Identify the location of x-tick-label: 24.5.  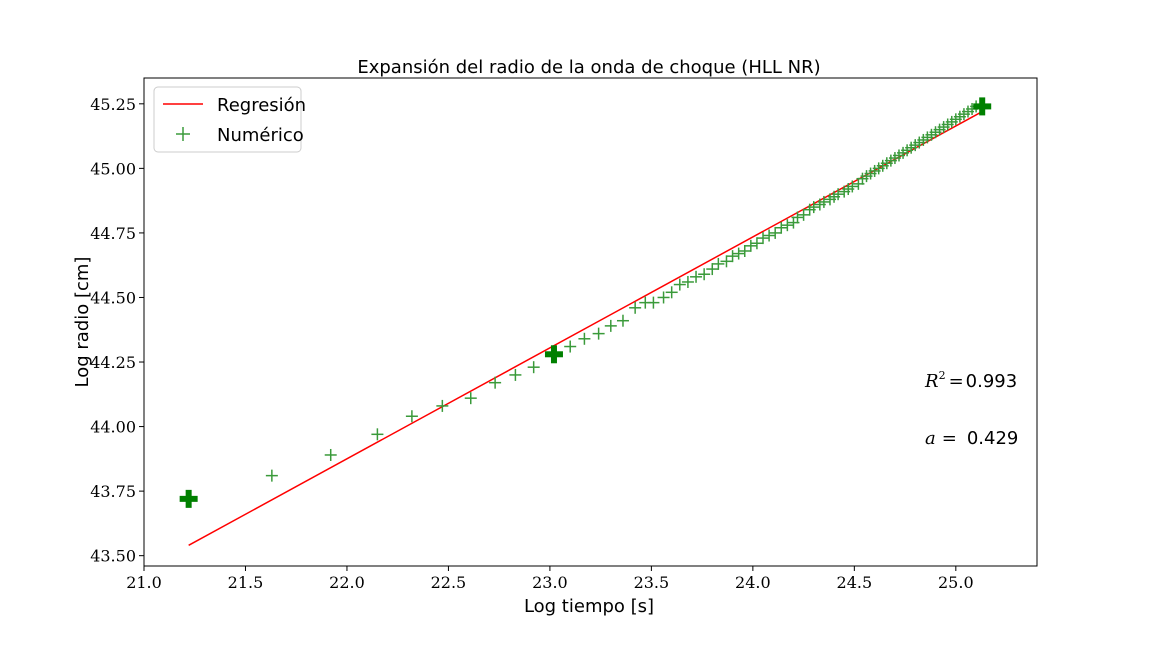
(855, 582).